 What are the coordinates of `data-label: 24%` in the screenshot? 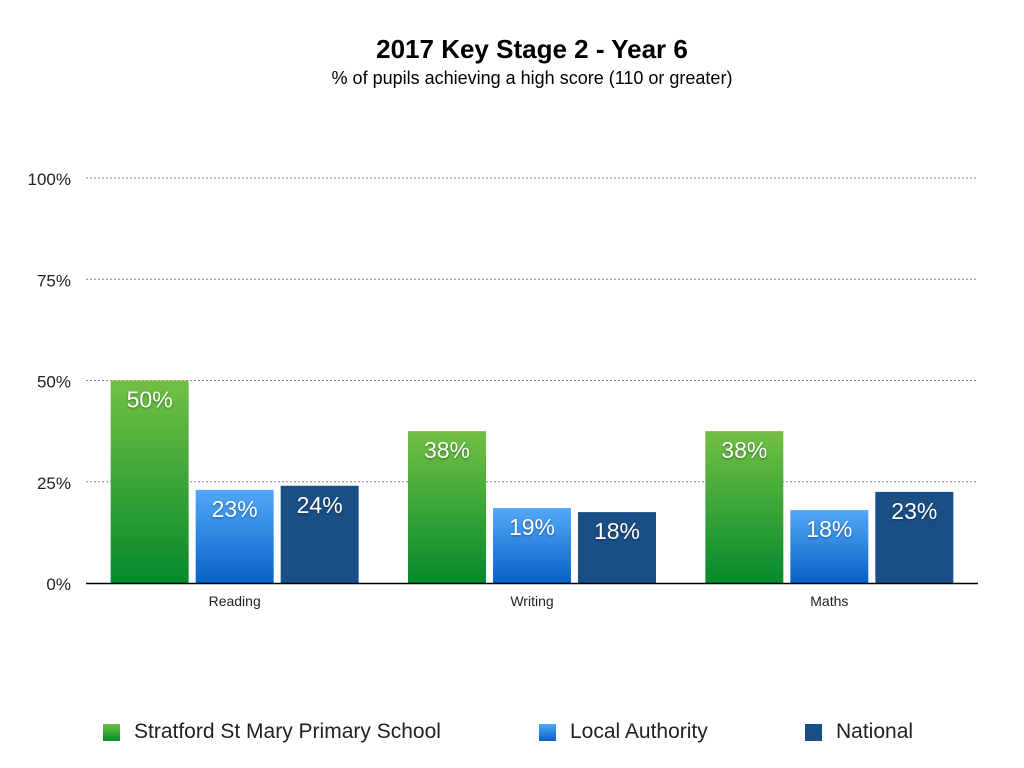 It's located at (320, 505).